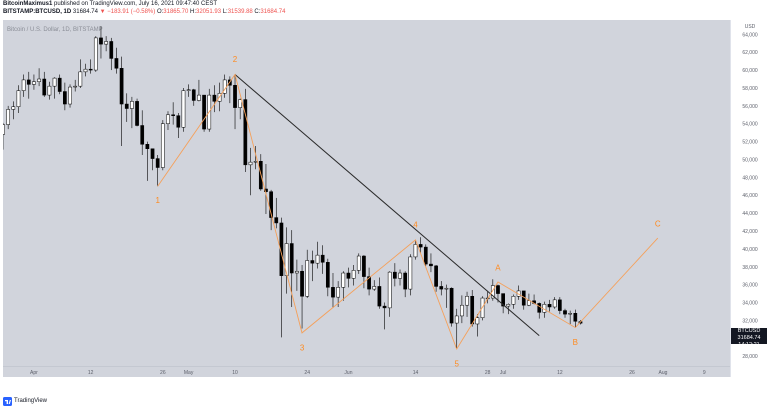  Describe the element at coordinates (7, 401) in the screenshot. I see `tradingview-logo-icon` at that location.